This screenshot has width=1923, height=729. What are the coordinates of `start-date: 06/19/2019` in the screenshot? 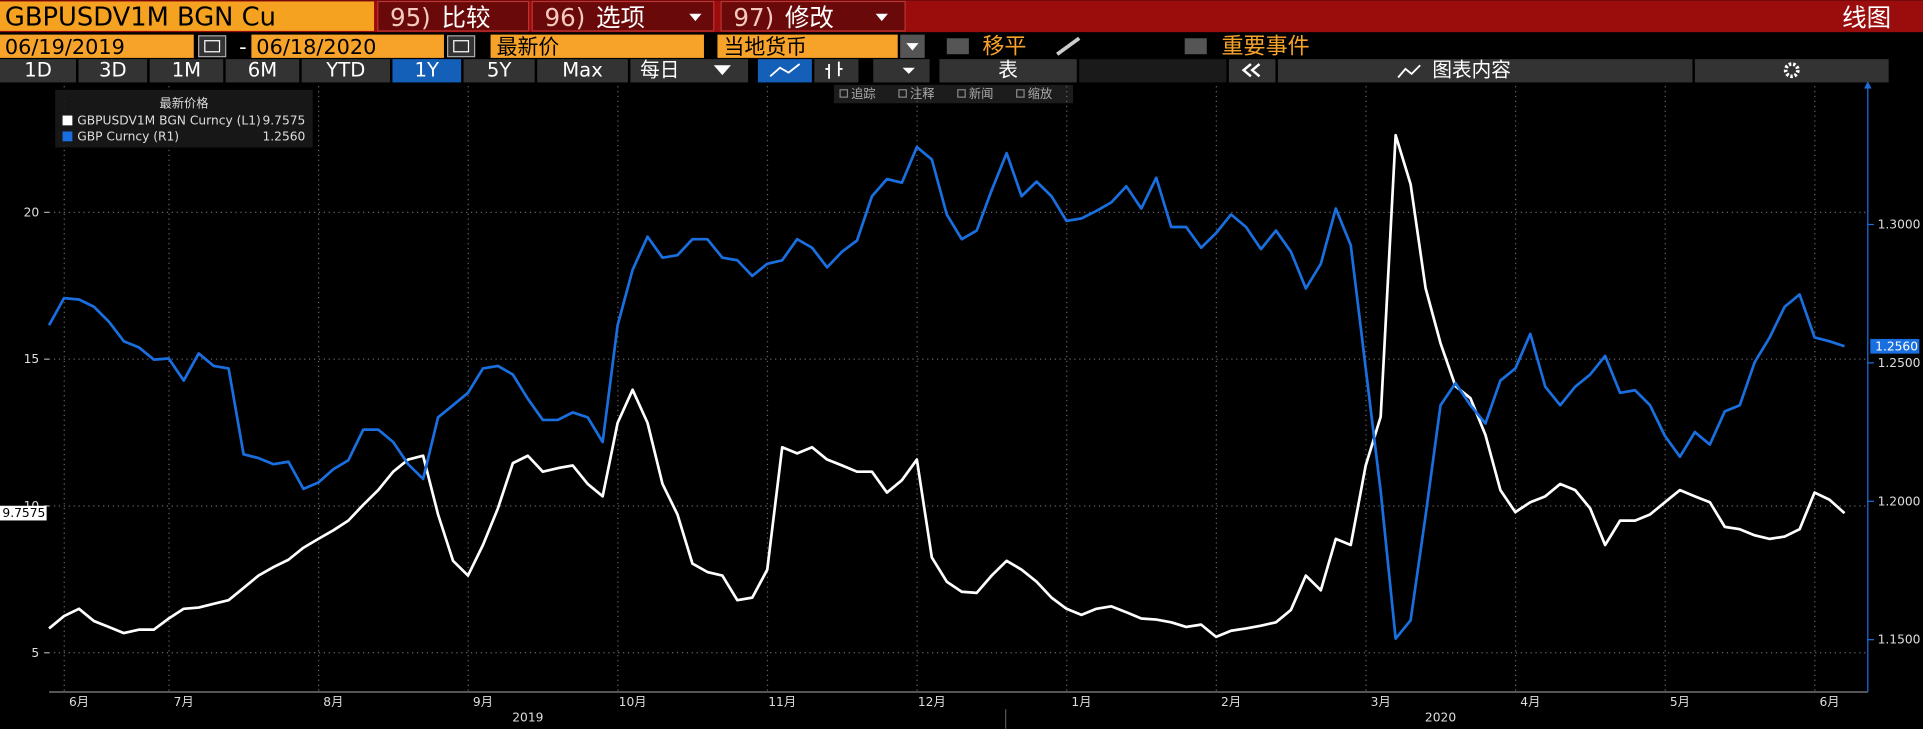 It's located at (65, 47).